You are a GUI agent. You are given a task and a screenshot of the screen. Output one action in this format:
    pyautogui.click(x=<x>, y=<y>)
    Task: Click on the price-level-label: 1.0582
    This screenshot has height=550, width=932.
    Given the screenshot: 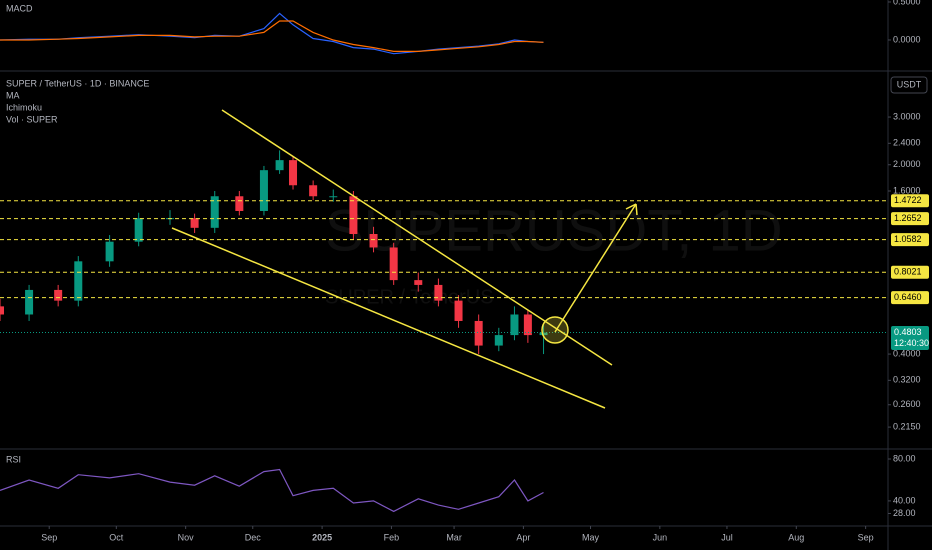 What is the action you would take?
    pyautogui.click(x=908, y=239)
    